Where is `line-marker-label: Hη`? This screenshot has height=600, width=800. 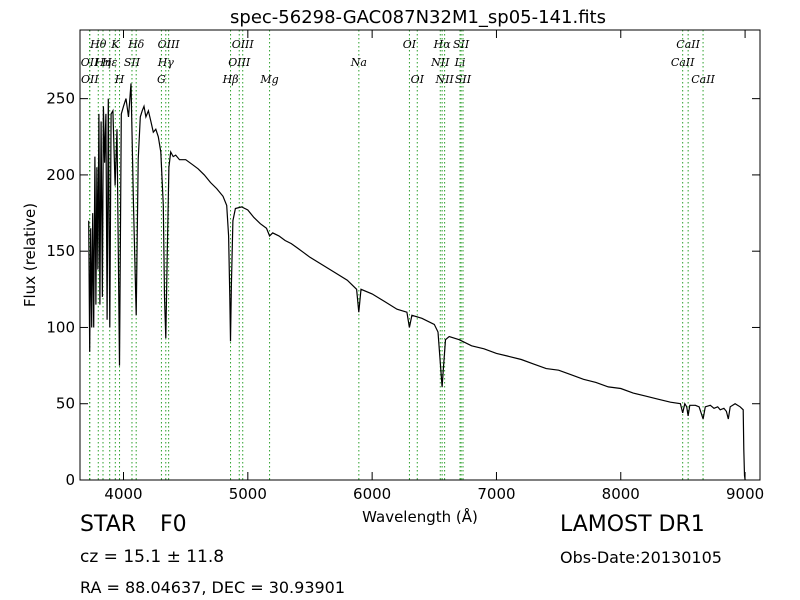
line-marker-label: Hη is located at coordinates (103, 62).